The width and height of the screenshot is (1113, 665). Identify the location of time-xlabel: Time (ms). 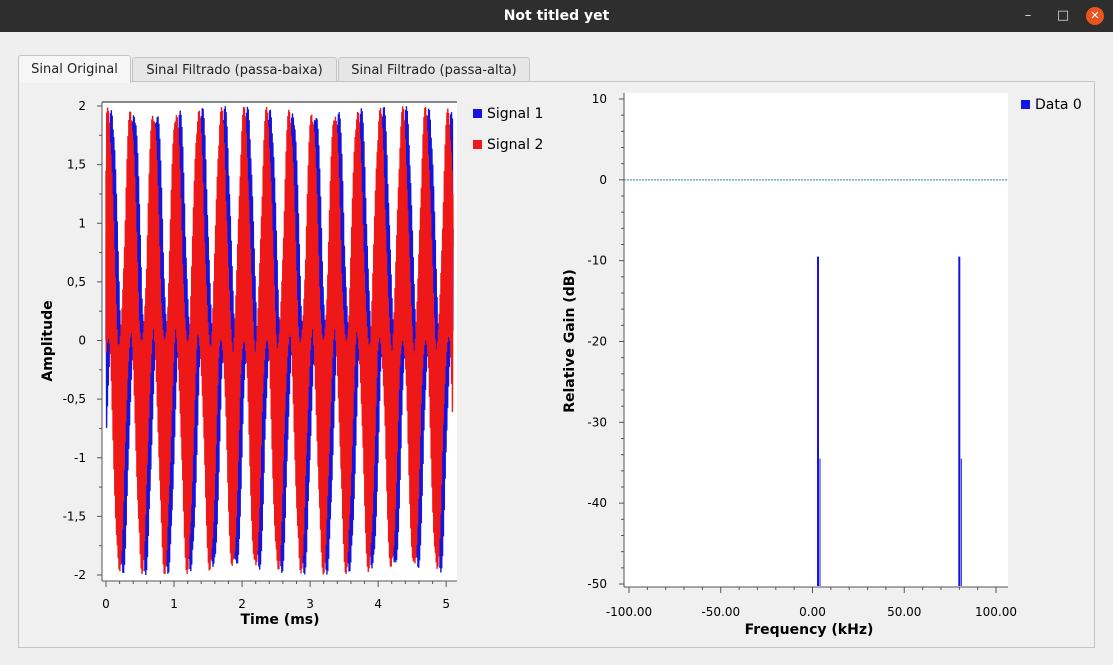
(279, 620).